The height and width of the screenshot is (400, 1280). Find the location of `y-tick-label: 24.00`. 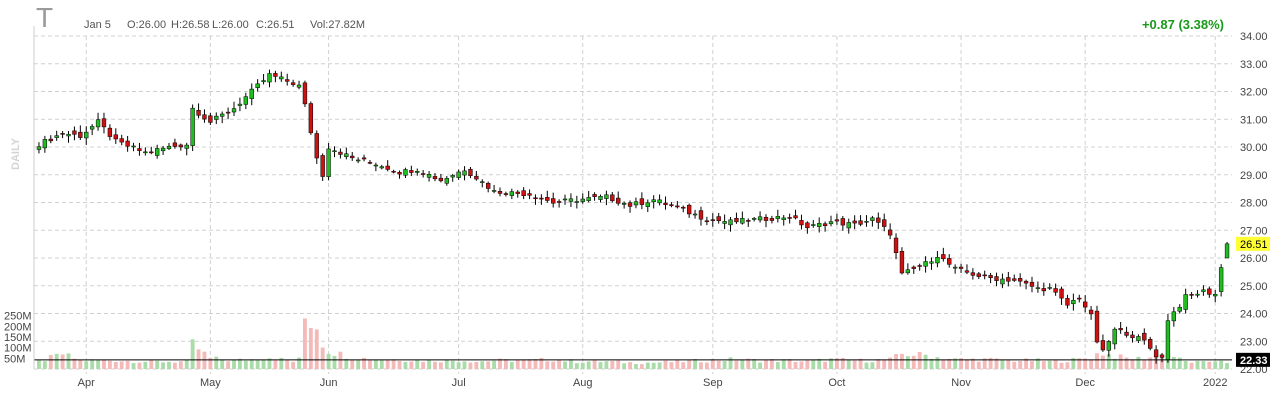

y-tick-label: 24.00 is located at coordinates (1254, 315).